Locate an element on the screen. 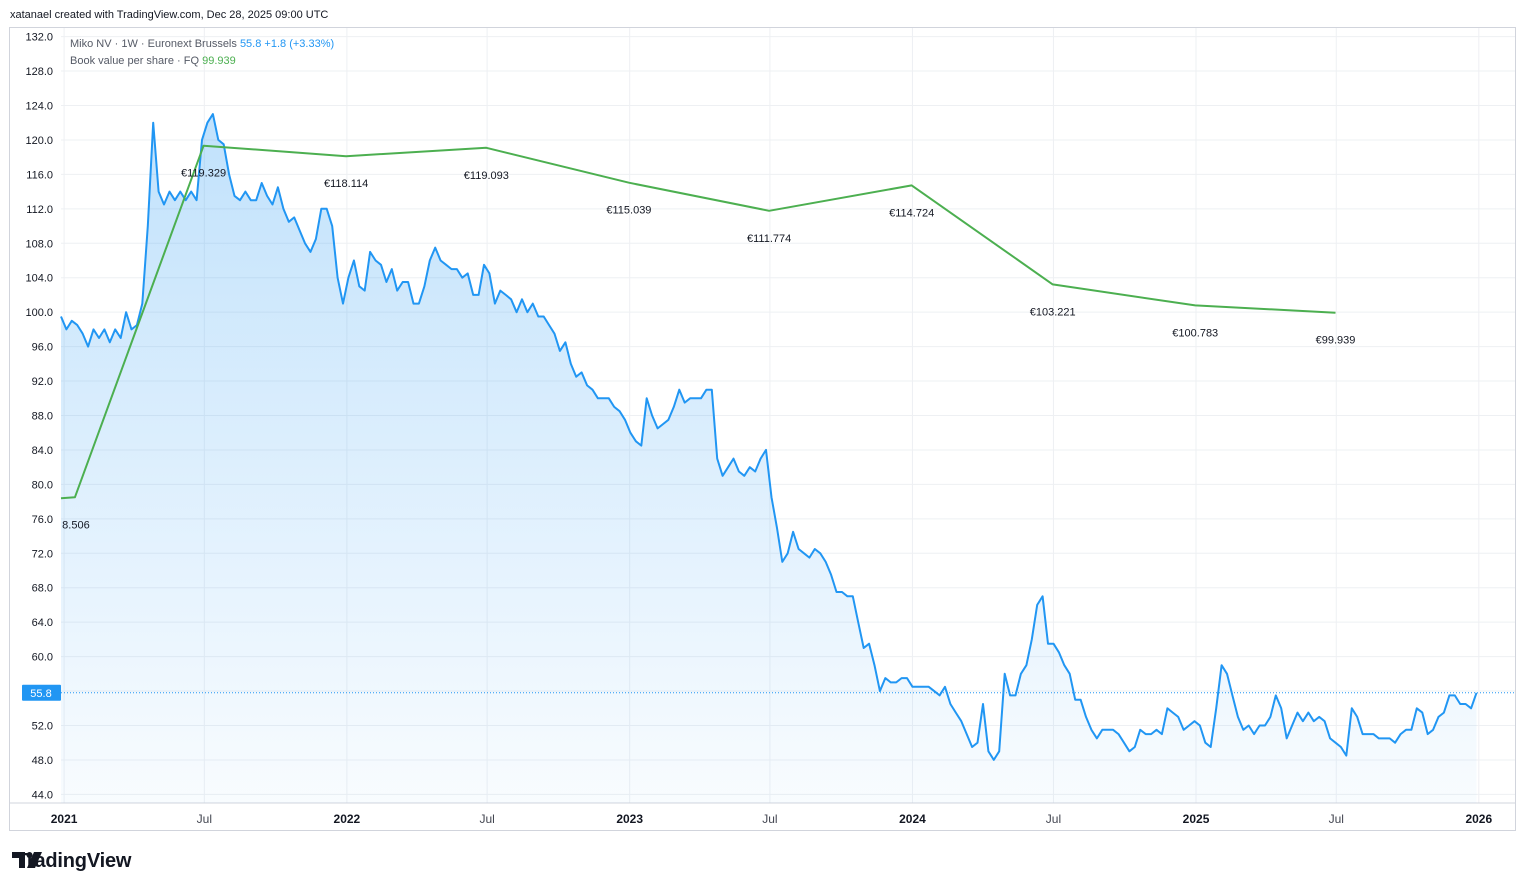 This screenshot has height=892, width=1526. y-tick-label: 132.0 is located at coordinates (39, 38).